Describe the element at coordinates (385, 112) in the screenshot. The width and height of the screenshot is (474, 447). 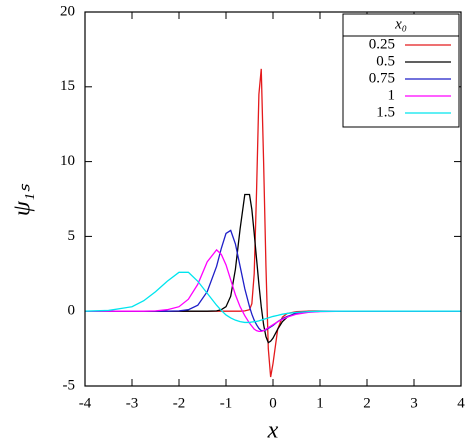
I see `legend-label: 1.5` at that location.